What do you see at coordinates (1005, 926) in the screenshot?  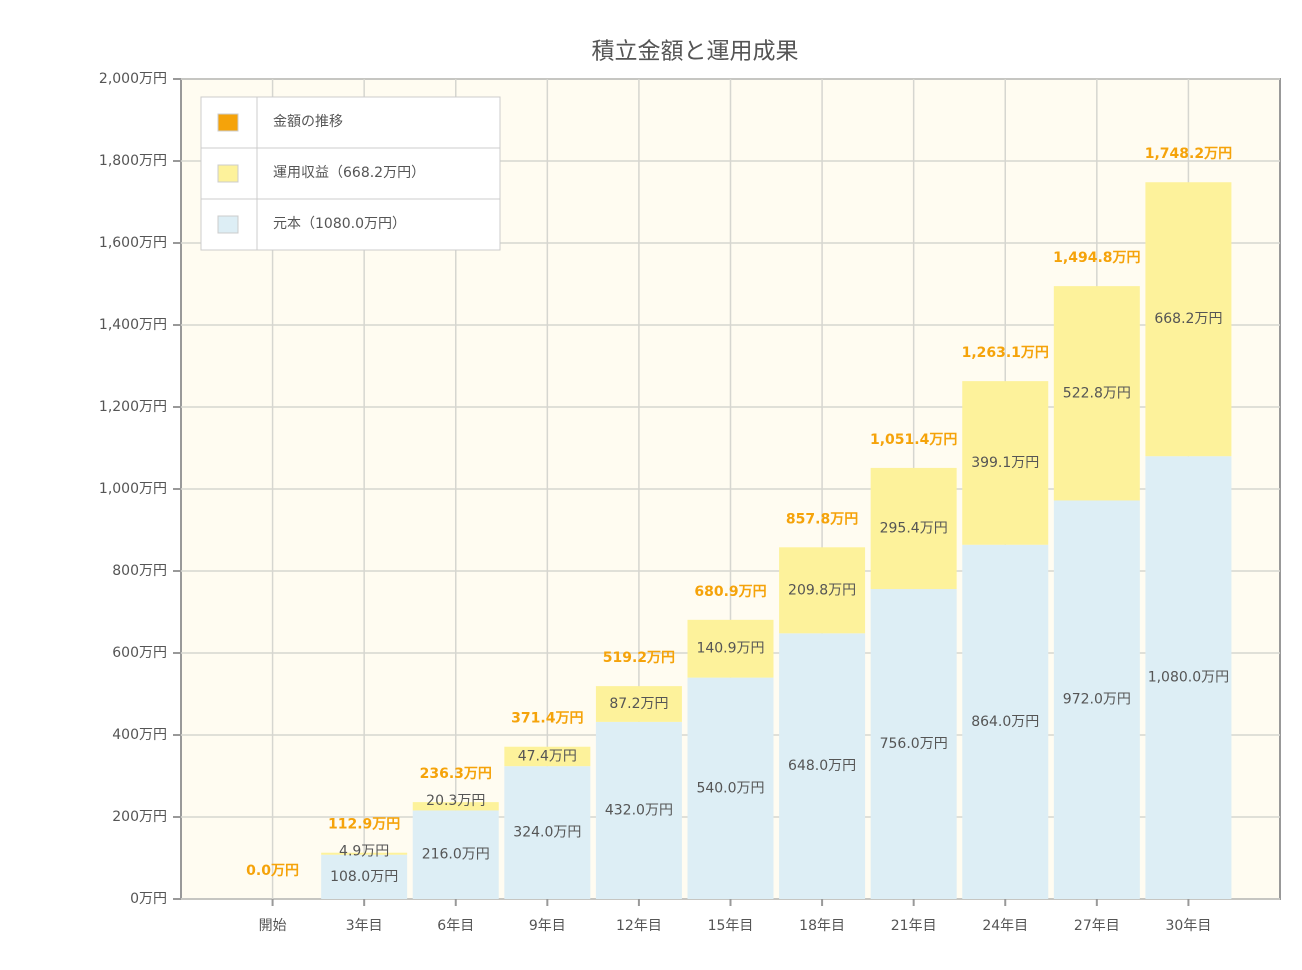 I see `x-tick-label: 24年目` at bounding box center [1005, 926].